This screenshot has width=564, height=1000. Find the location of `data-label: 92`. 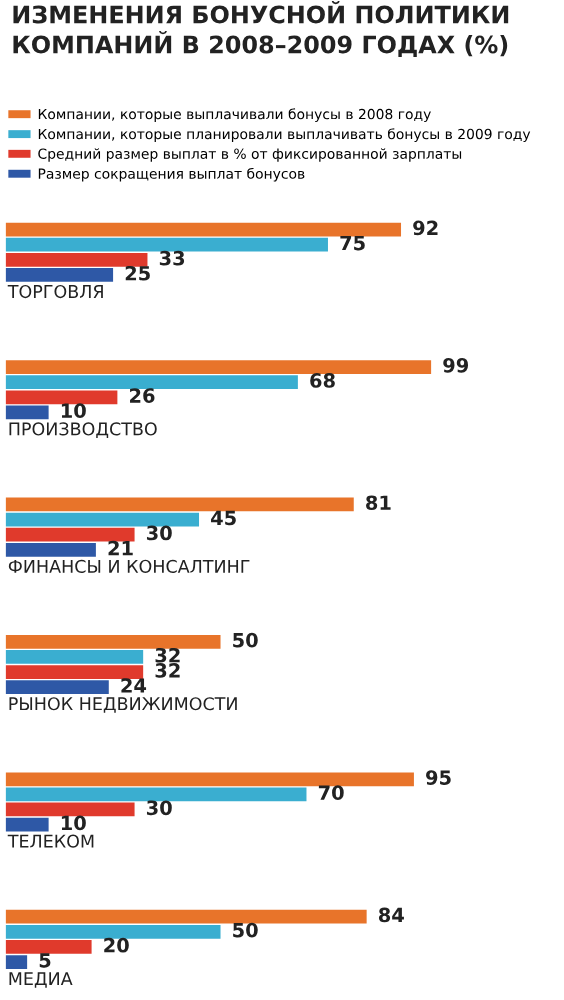

data-label: 92 is located at coordinates (425, 228).